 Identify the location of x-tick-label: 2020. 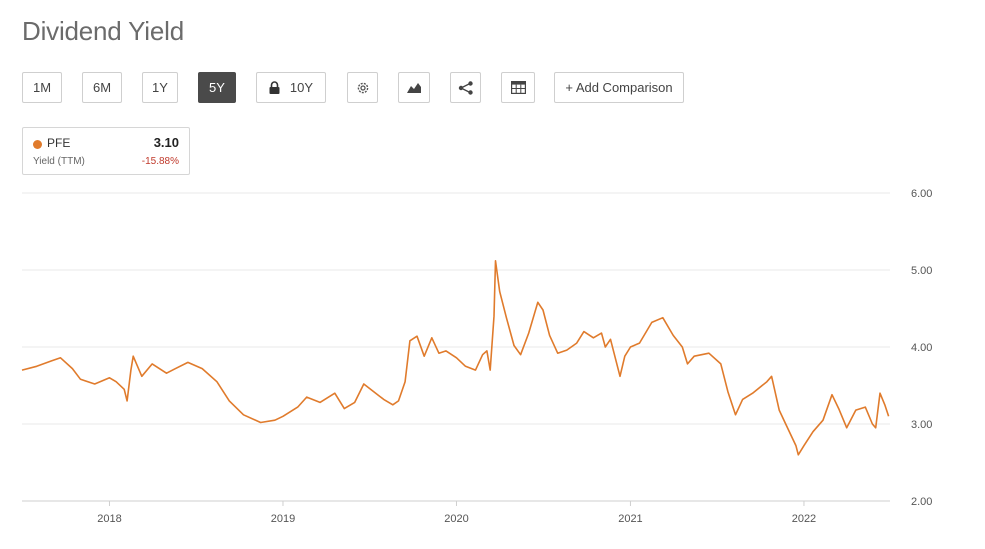
(456, 519).